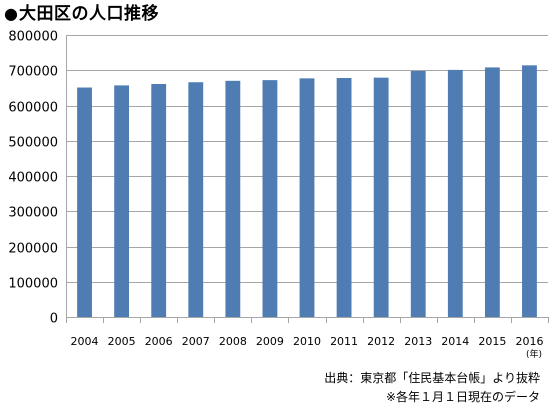 The width and height of the screenshot is (550, 407). I want to click on y-tick-label: 200000, so click(33, 249).